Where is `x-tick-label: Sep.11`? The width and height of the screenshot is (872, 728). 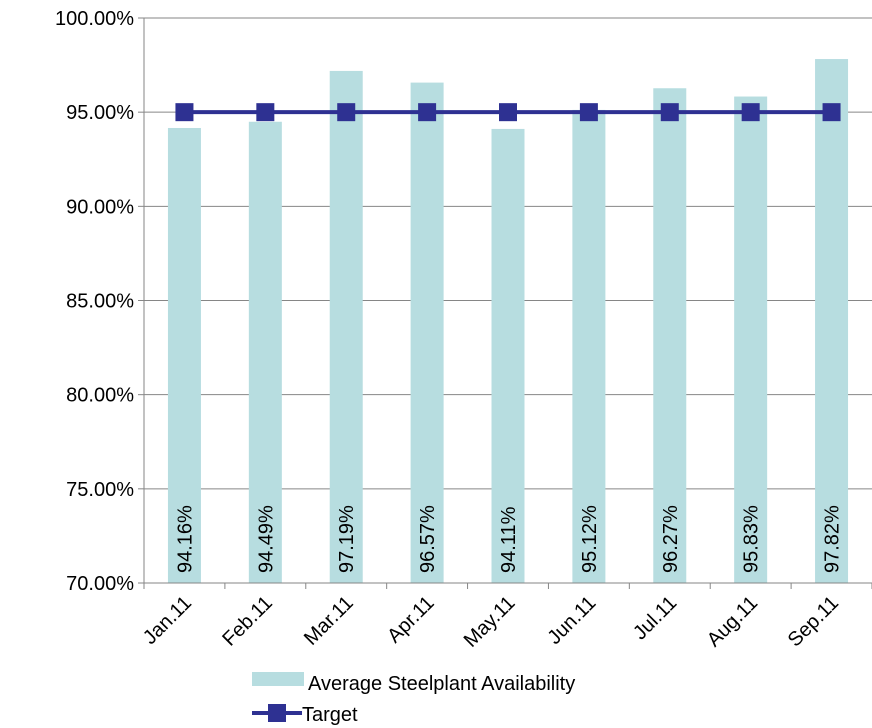
x-tick-label: Sep.11 is located at coordinates (813, 621).